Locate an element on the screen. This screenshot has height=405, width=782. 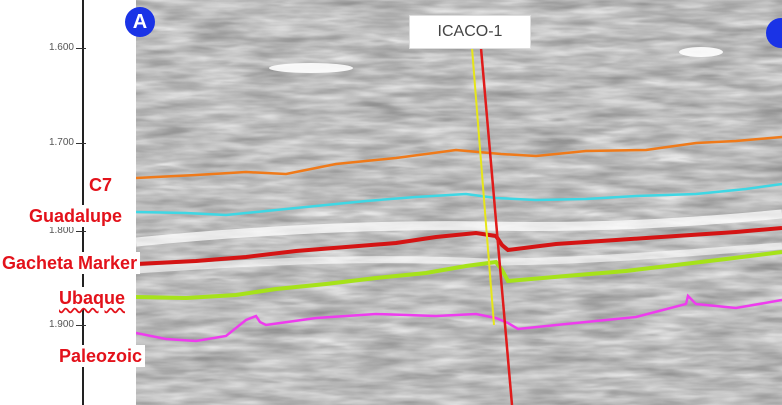
horizon-ubaque is located at coordinates (459, 275).